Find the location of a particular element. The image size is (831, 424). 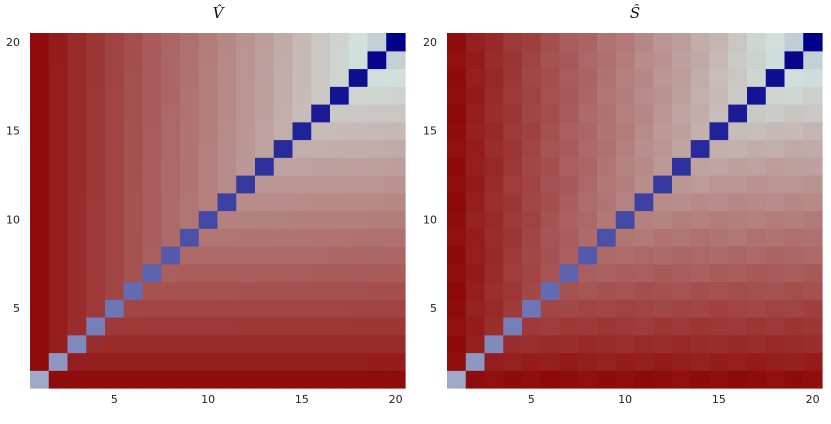

y-tick-label: 20 is located at coordinates (430, 42).